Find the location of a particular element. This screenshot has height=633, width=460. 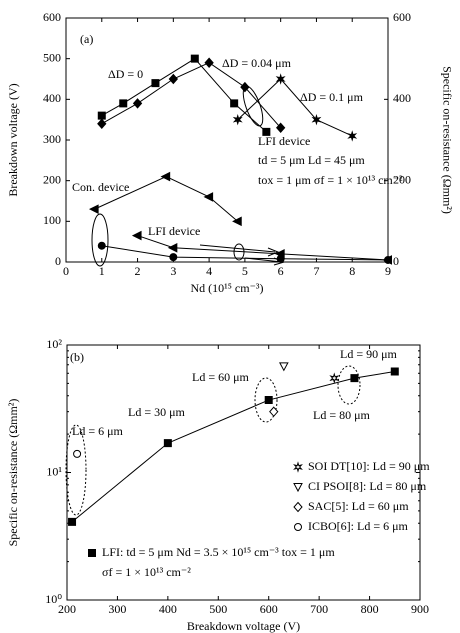

y2-axis-title: Specific on-resistance (Ωmm²) is located at coordinates (447, 140).